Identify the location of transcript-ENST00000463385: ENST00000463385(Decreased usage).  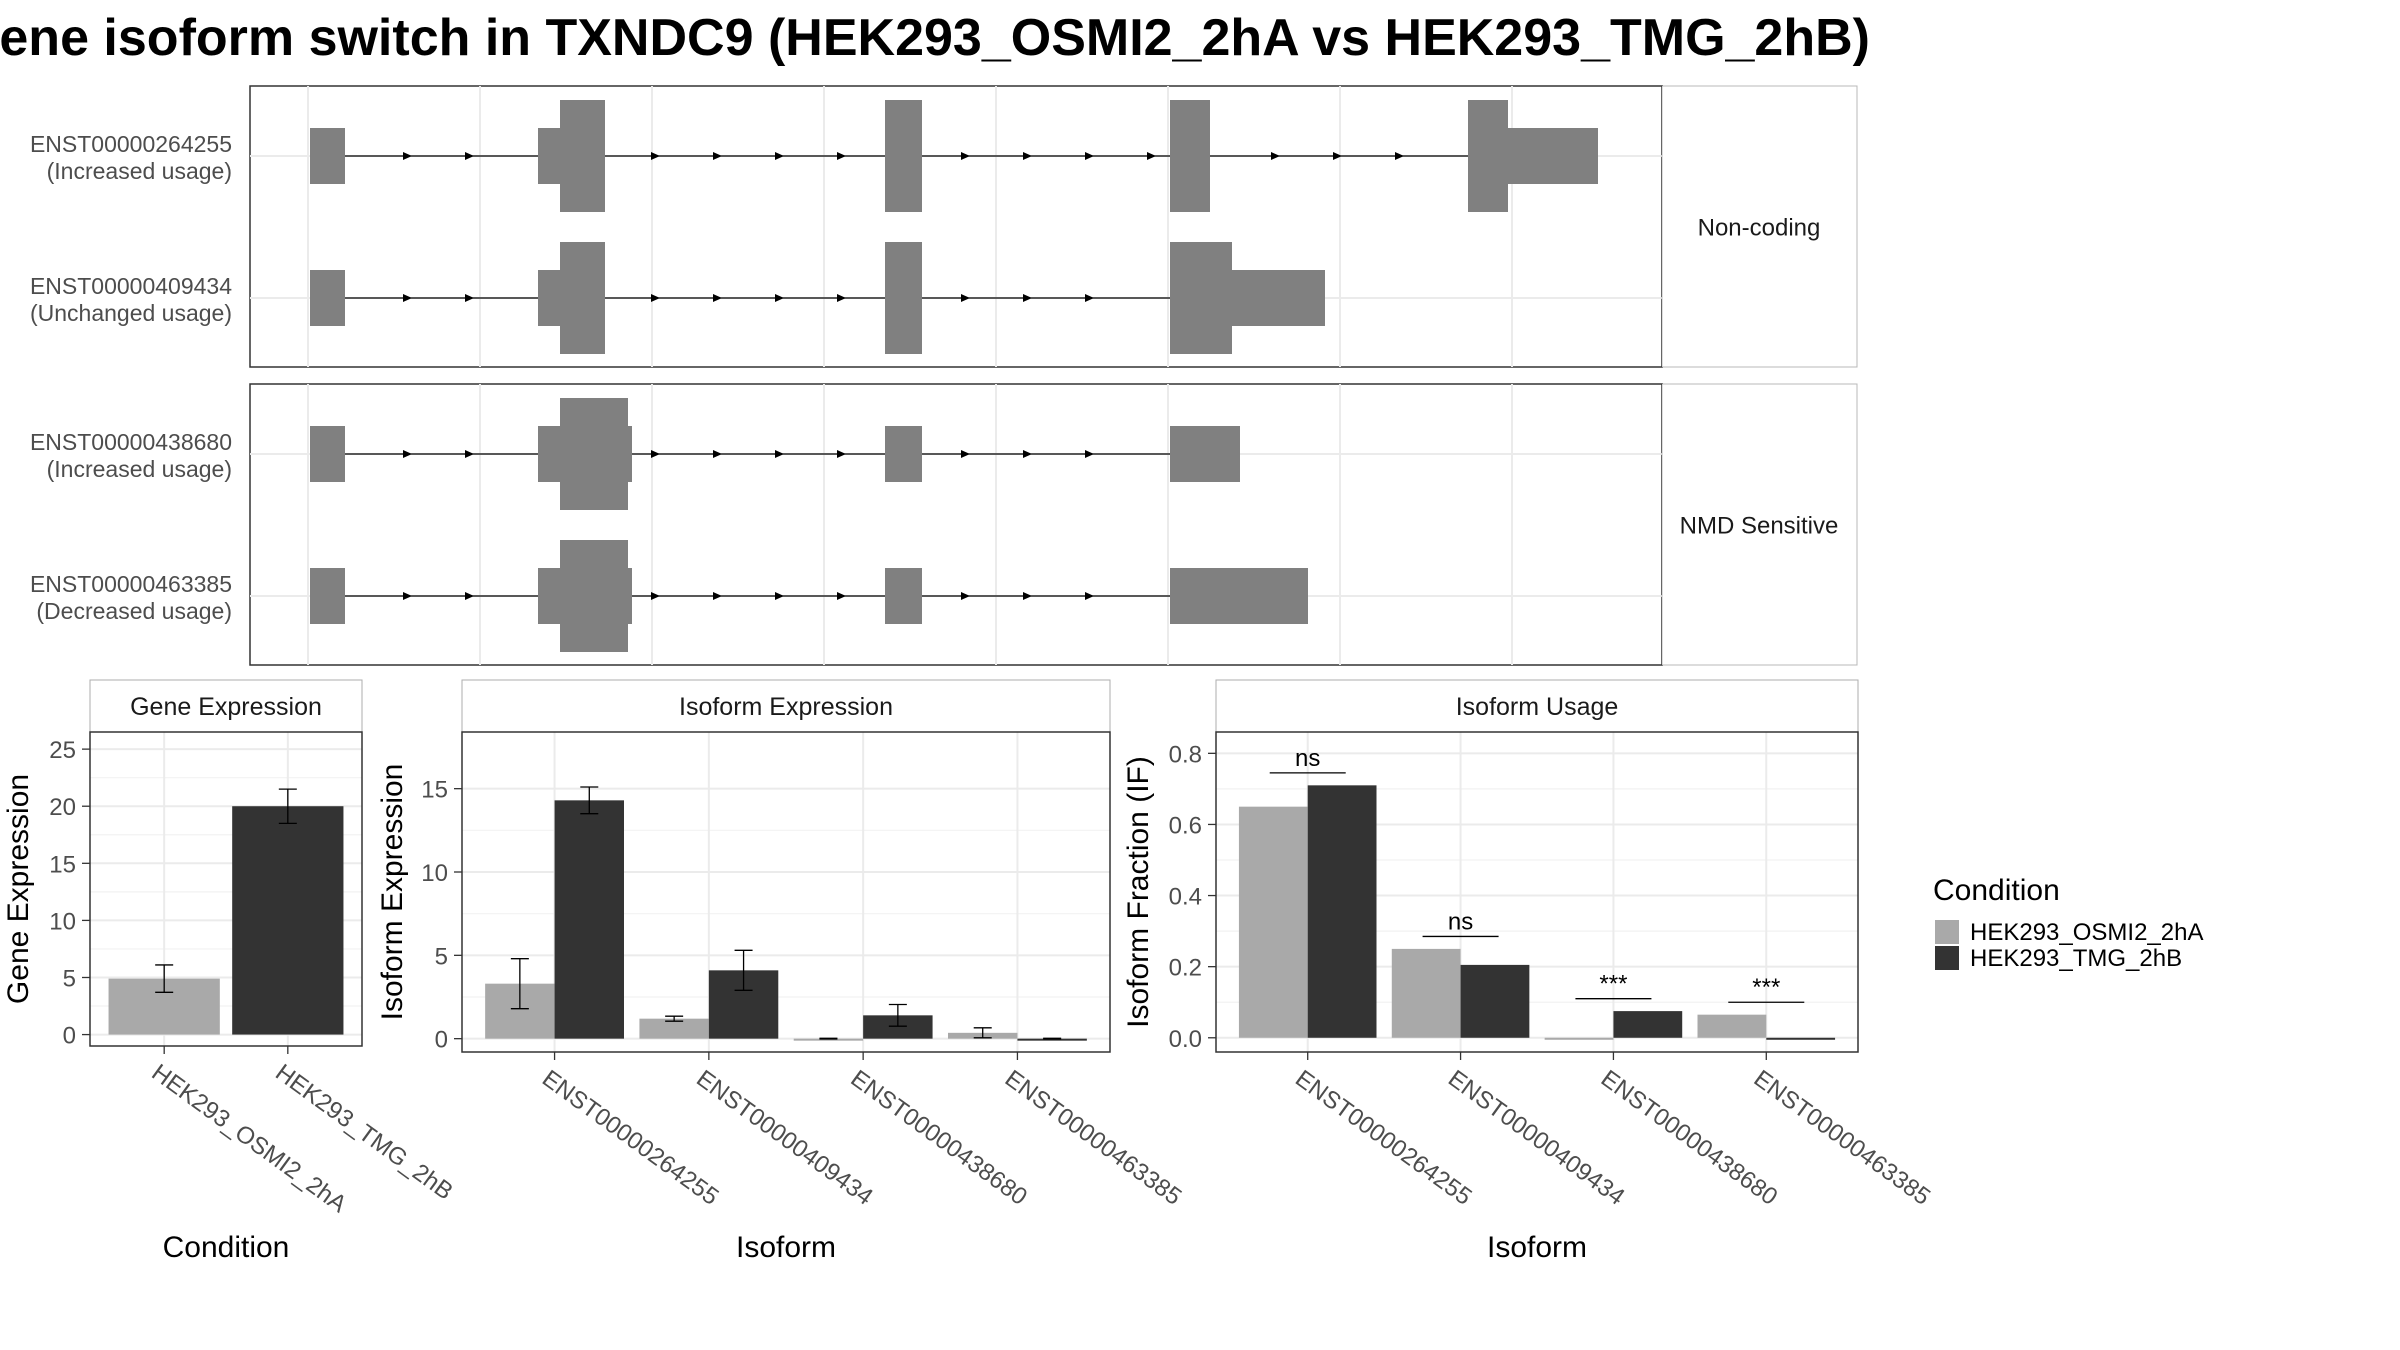
(669, 596).